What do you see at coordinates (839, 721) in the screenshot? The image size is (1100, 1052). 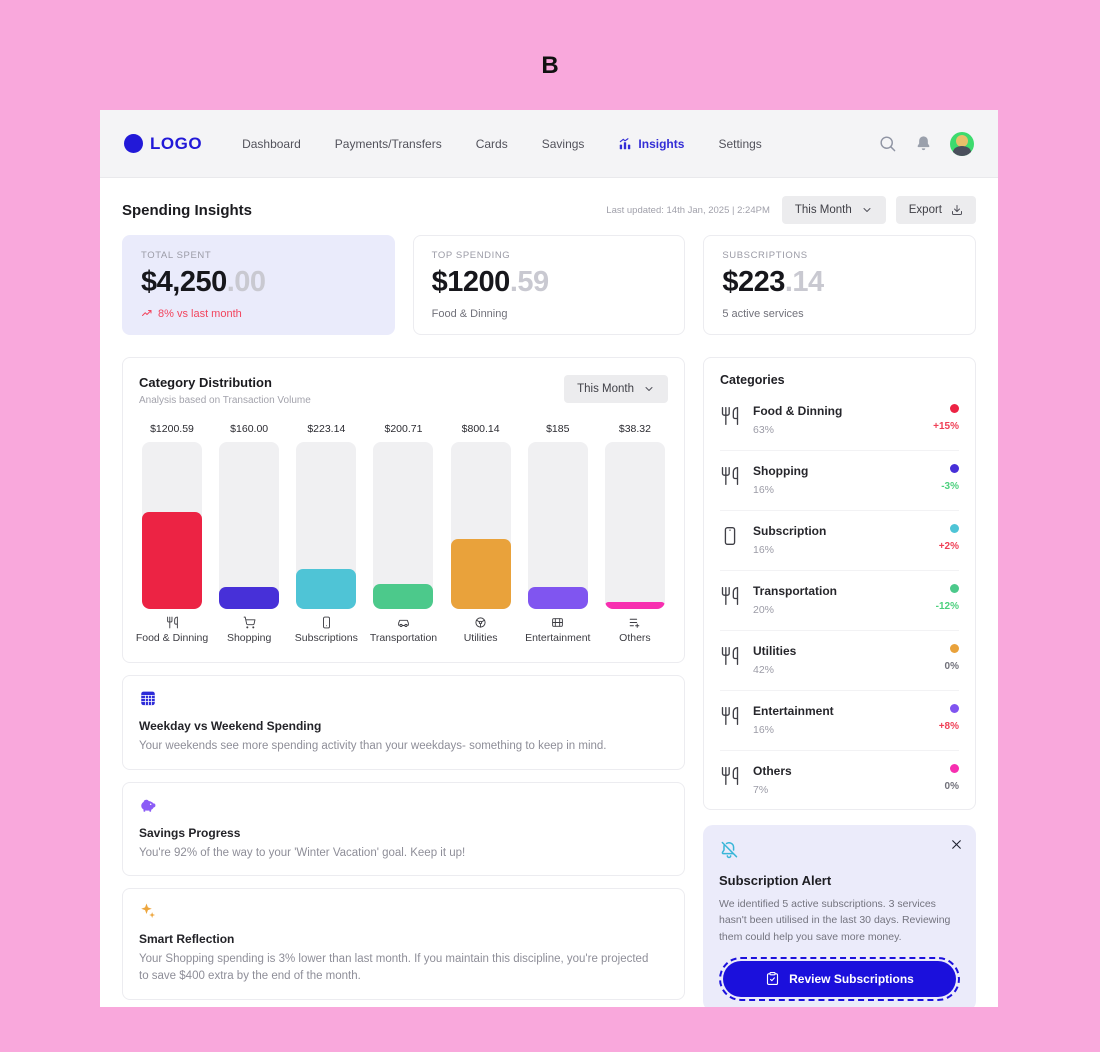 I see `category-row-entertainment: Entertainment 16% +8%` at bounding box center [839, 721].